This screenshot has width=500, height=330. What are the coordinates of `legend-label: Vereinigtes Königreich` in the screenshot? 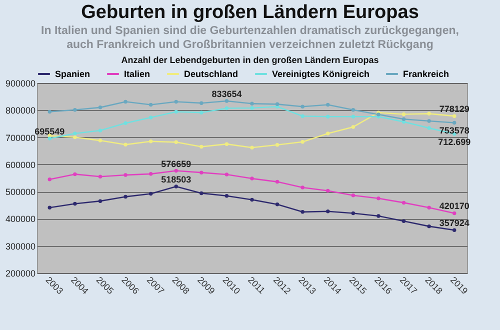 It's located at (321, 74).